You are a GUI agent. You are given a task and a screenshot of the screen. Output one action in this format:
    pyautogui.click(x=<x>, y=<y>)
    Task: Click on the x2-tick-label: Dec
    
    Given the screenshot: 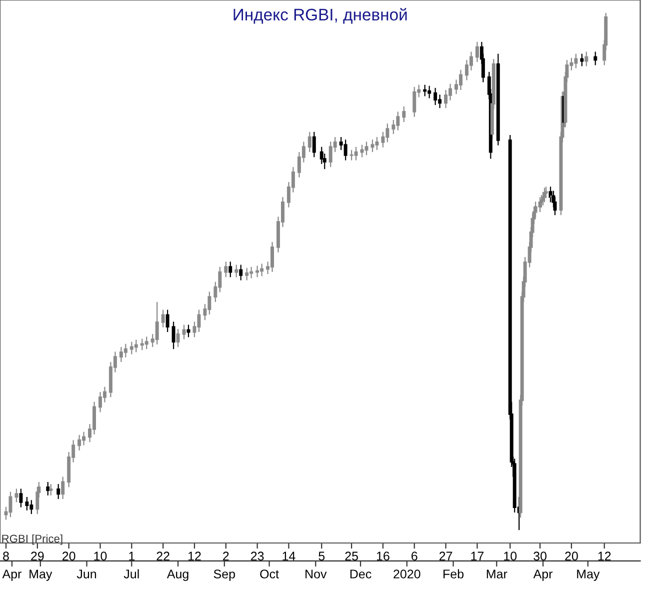 What is the action you would take?
    pyautogui.click(x=361, y=574)
    